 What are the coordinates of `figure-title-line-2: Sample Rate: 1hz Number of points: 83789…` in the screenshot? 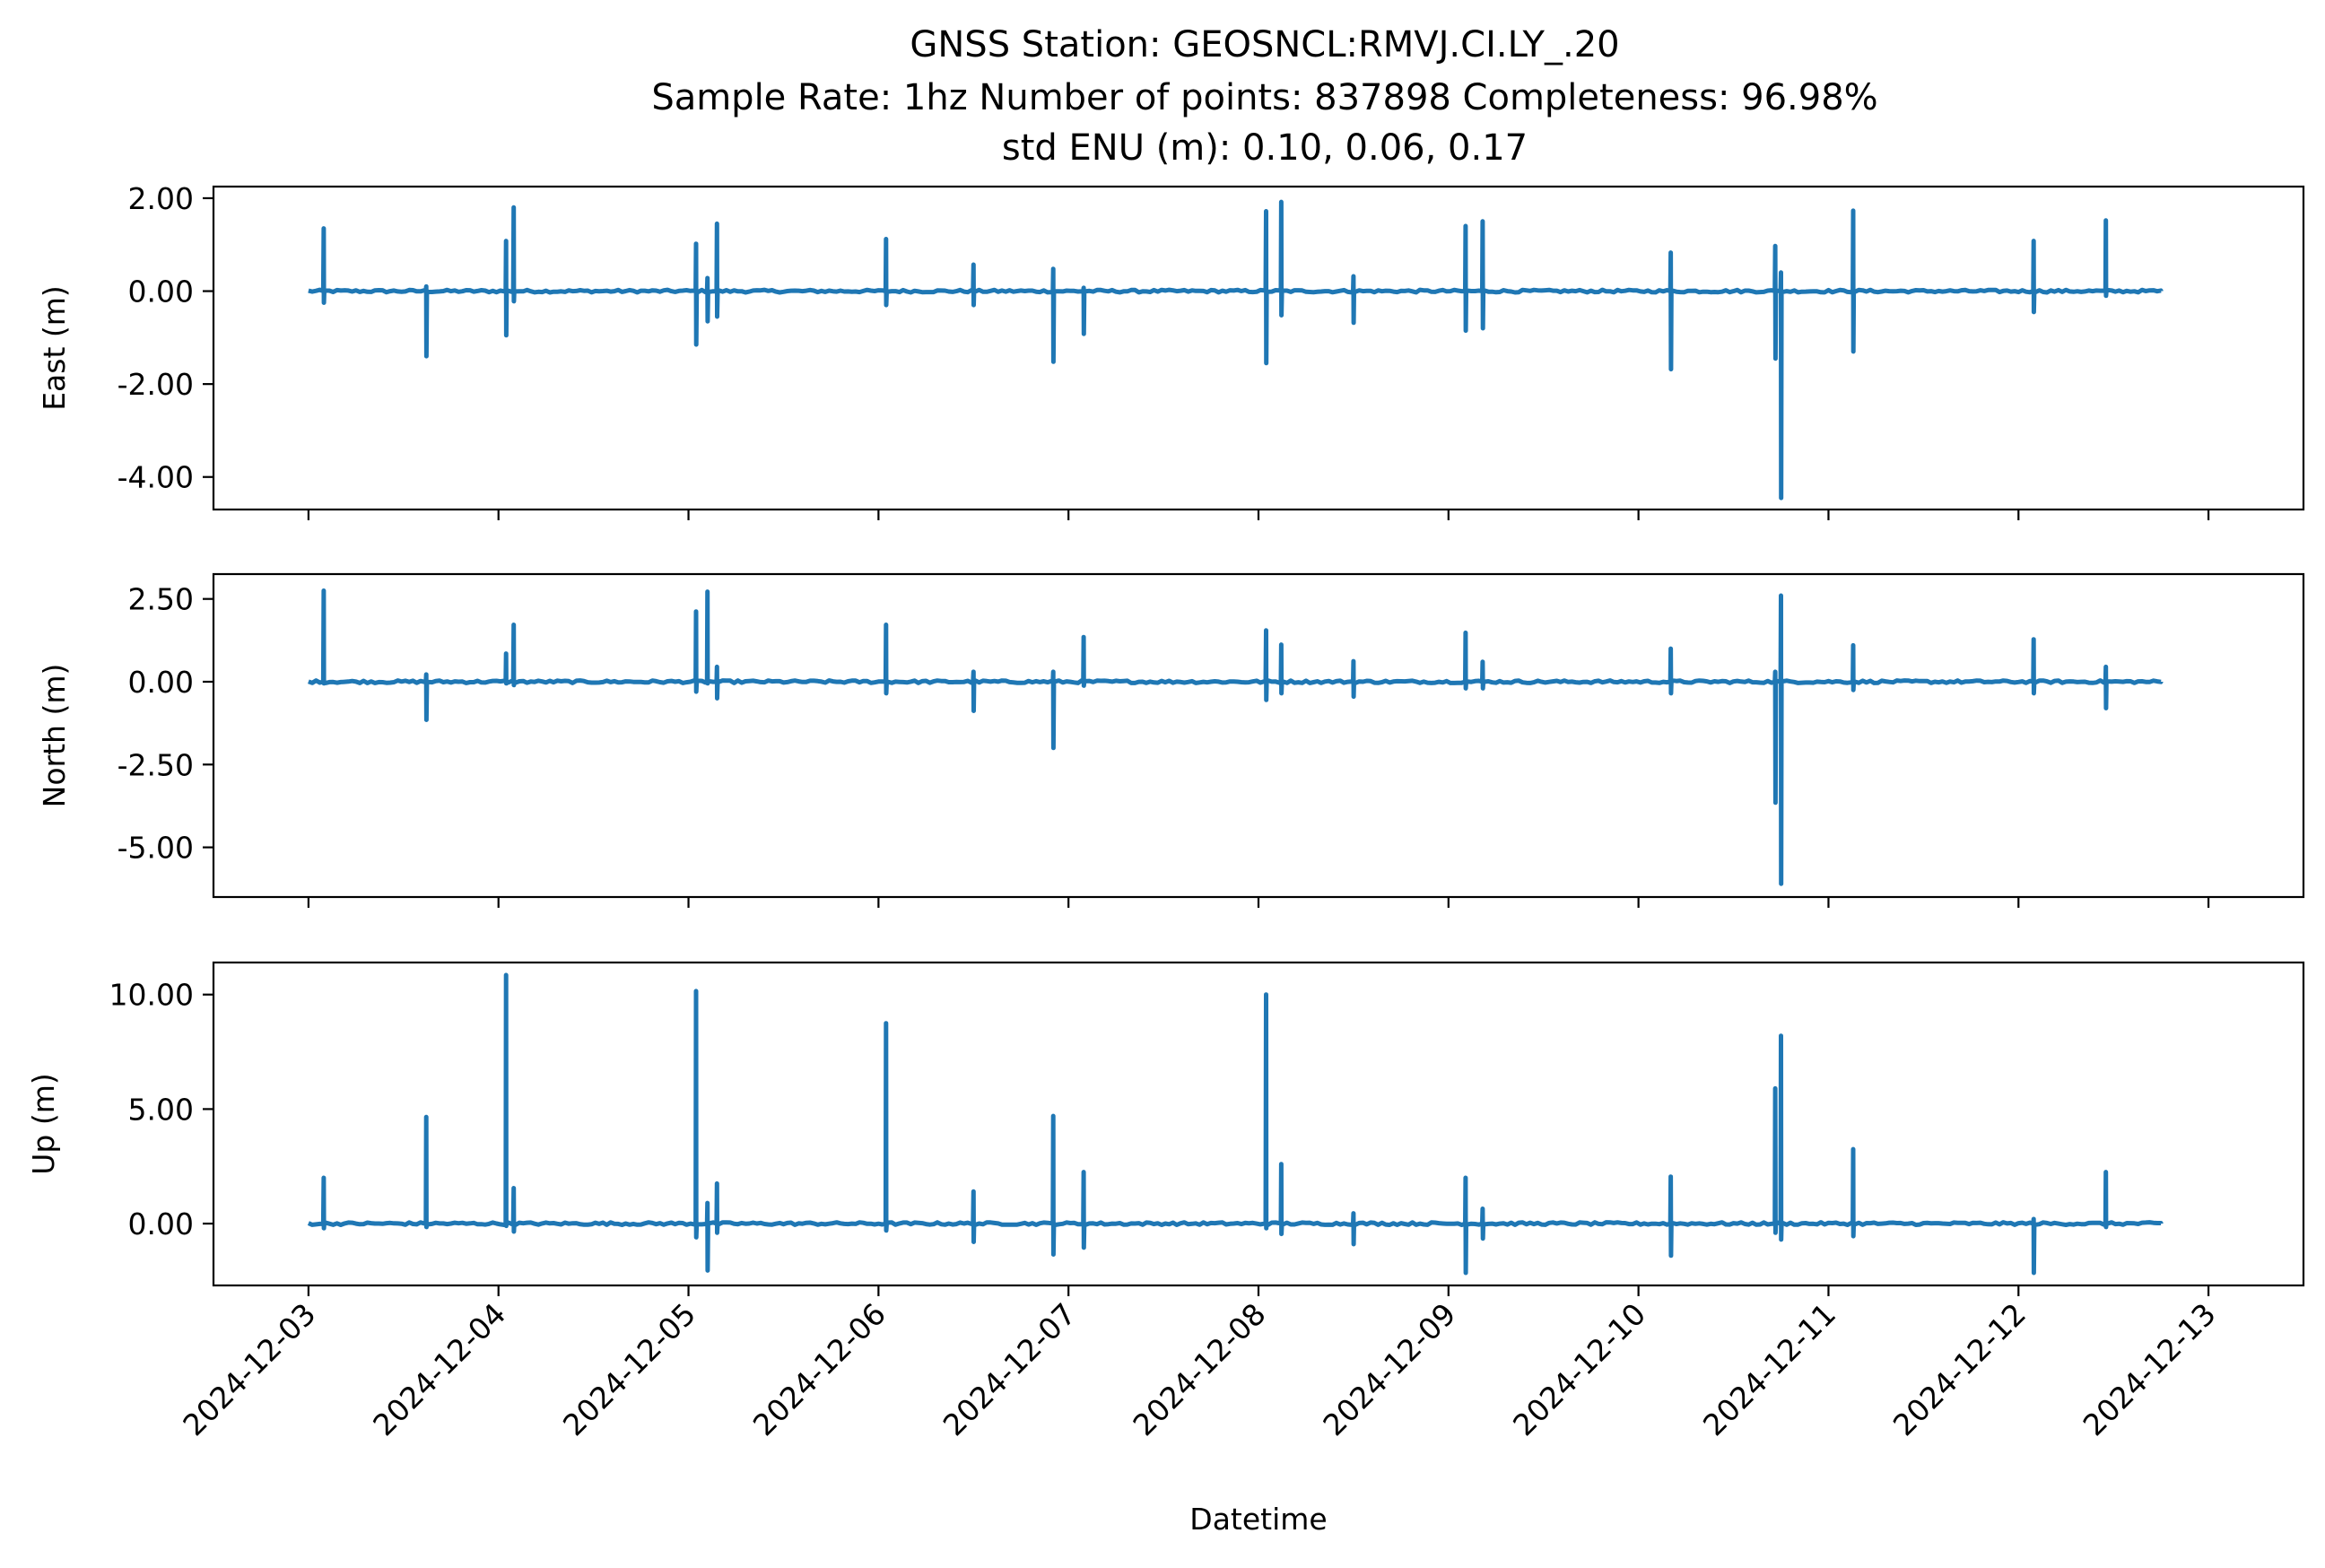 It's located at (1264, 98).